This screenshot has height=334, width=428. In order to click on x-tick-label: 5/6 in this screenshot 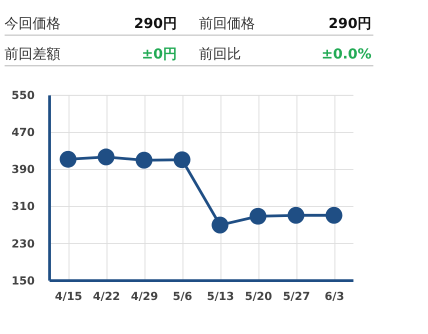, I will do `click(182, 297)`.